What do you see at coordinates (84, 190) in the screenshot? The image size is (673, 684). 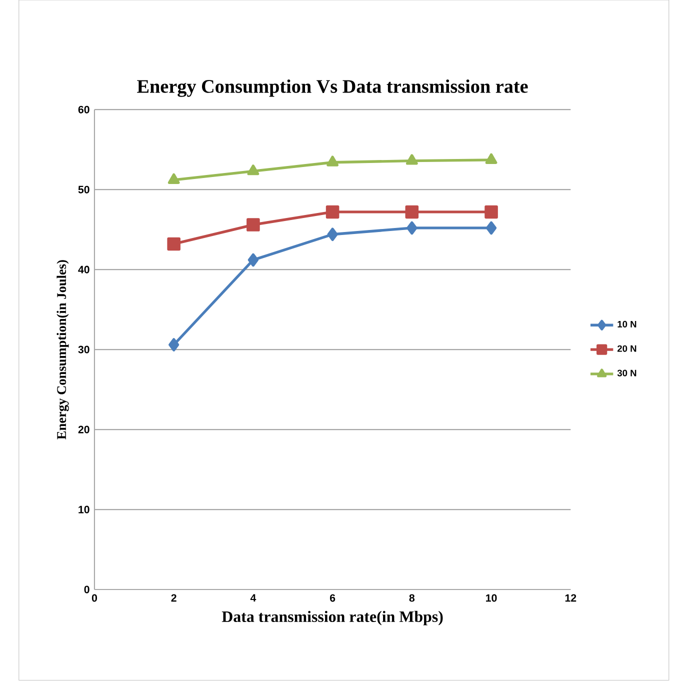 I see `y-tick-label: 50` at bounding box center [84, 190].